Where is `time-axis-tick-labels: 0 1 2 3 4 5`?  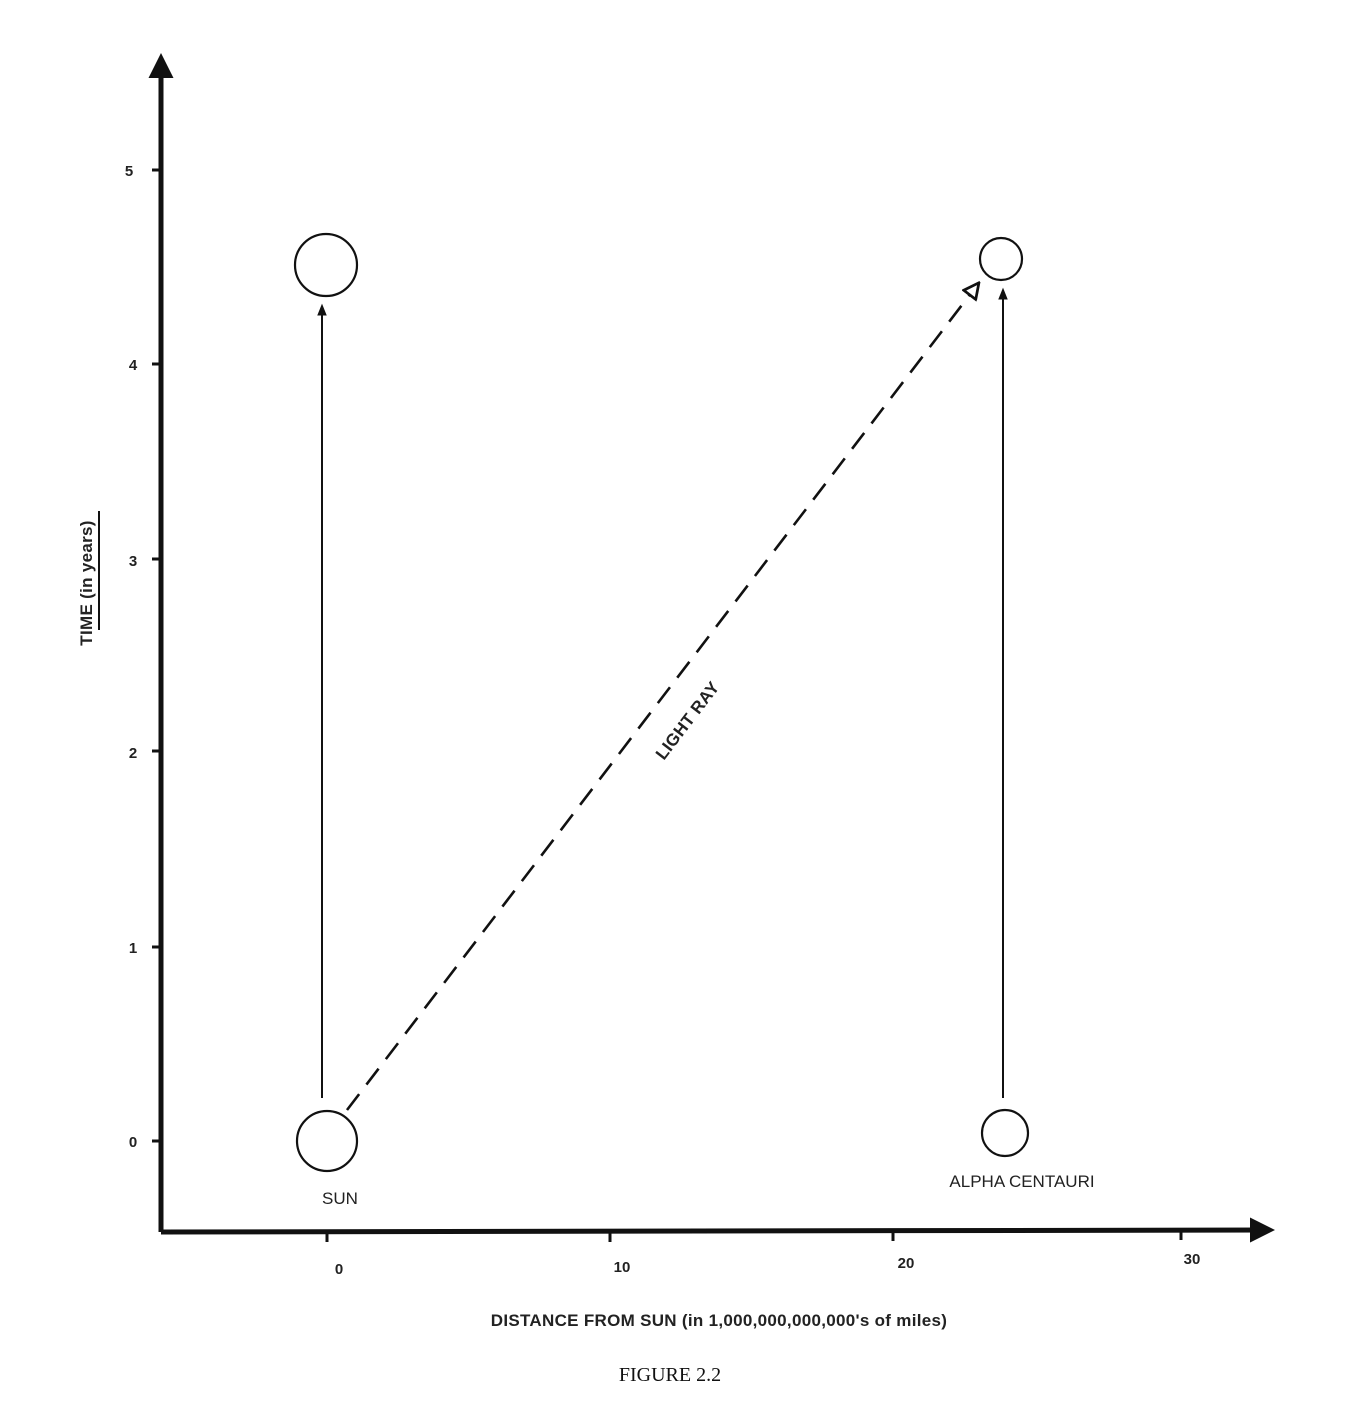 time-axis-tick-labels: 0 1 2 3 4 5 is located at coordinates (131, 657).